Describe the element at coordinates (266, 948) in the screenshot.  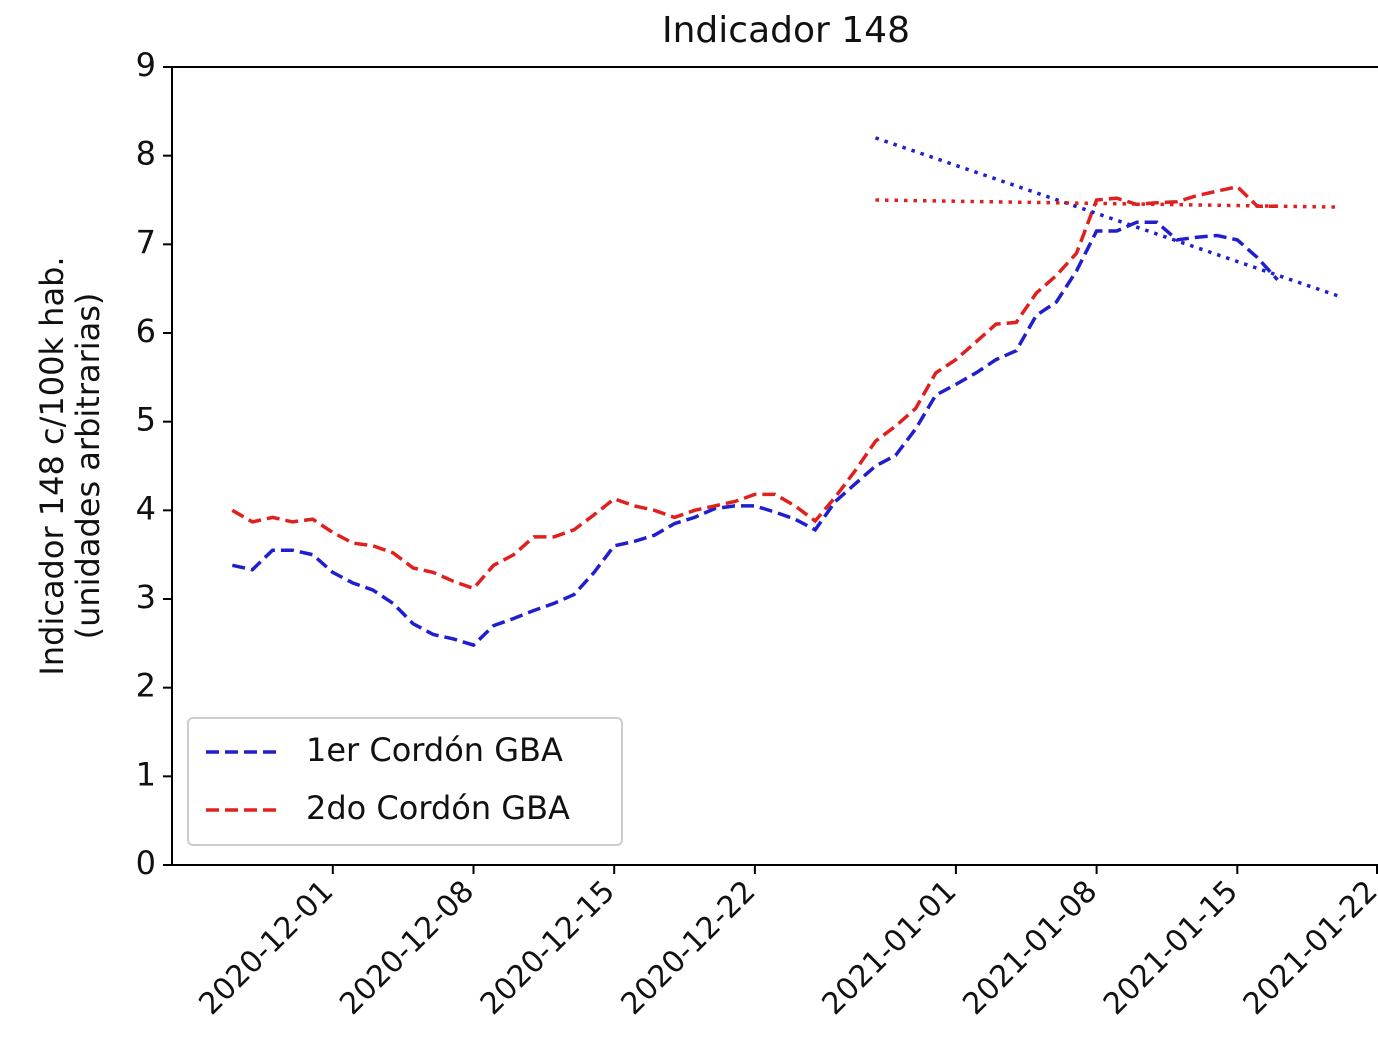
I see `x-tick-label: 2020-12-01` at that location.